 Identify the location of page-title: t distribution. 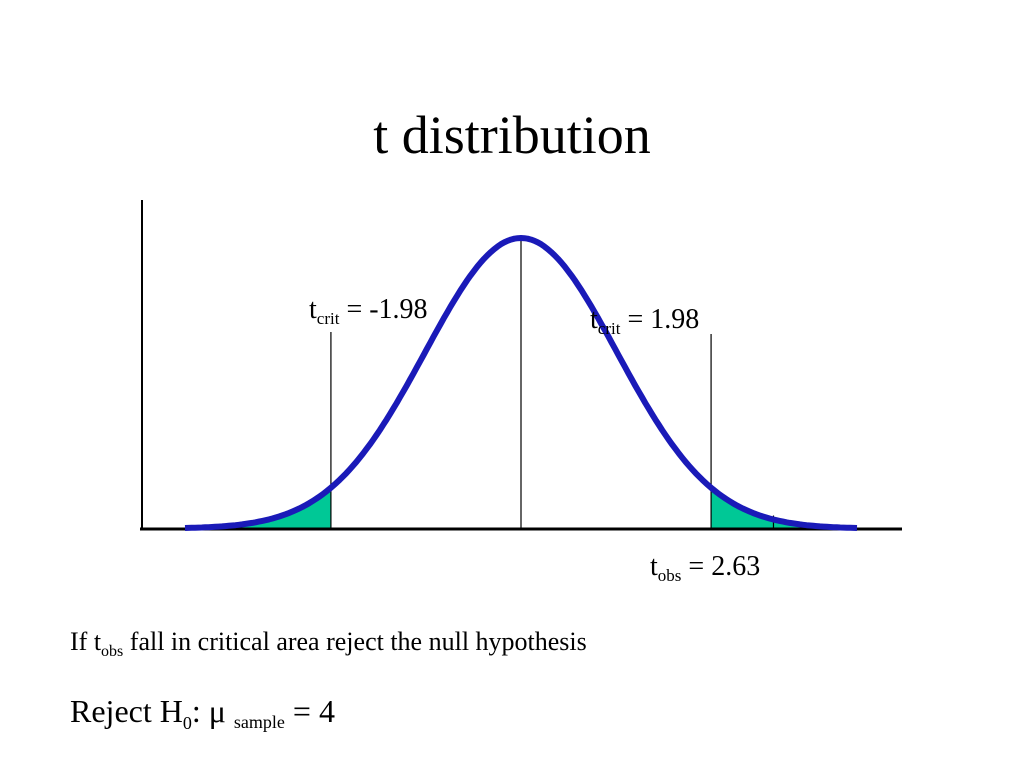
(512, 135).